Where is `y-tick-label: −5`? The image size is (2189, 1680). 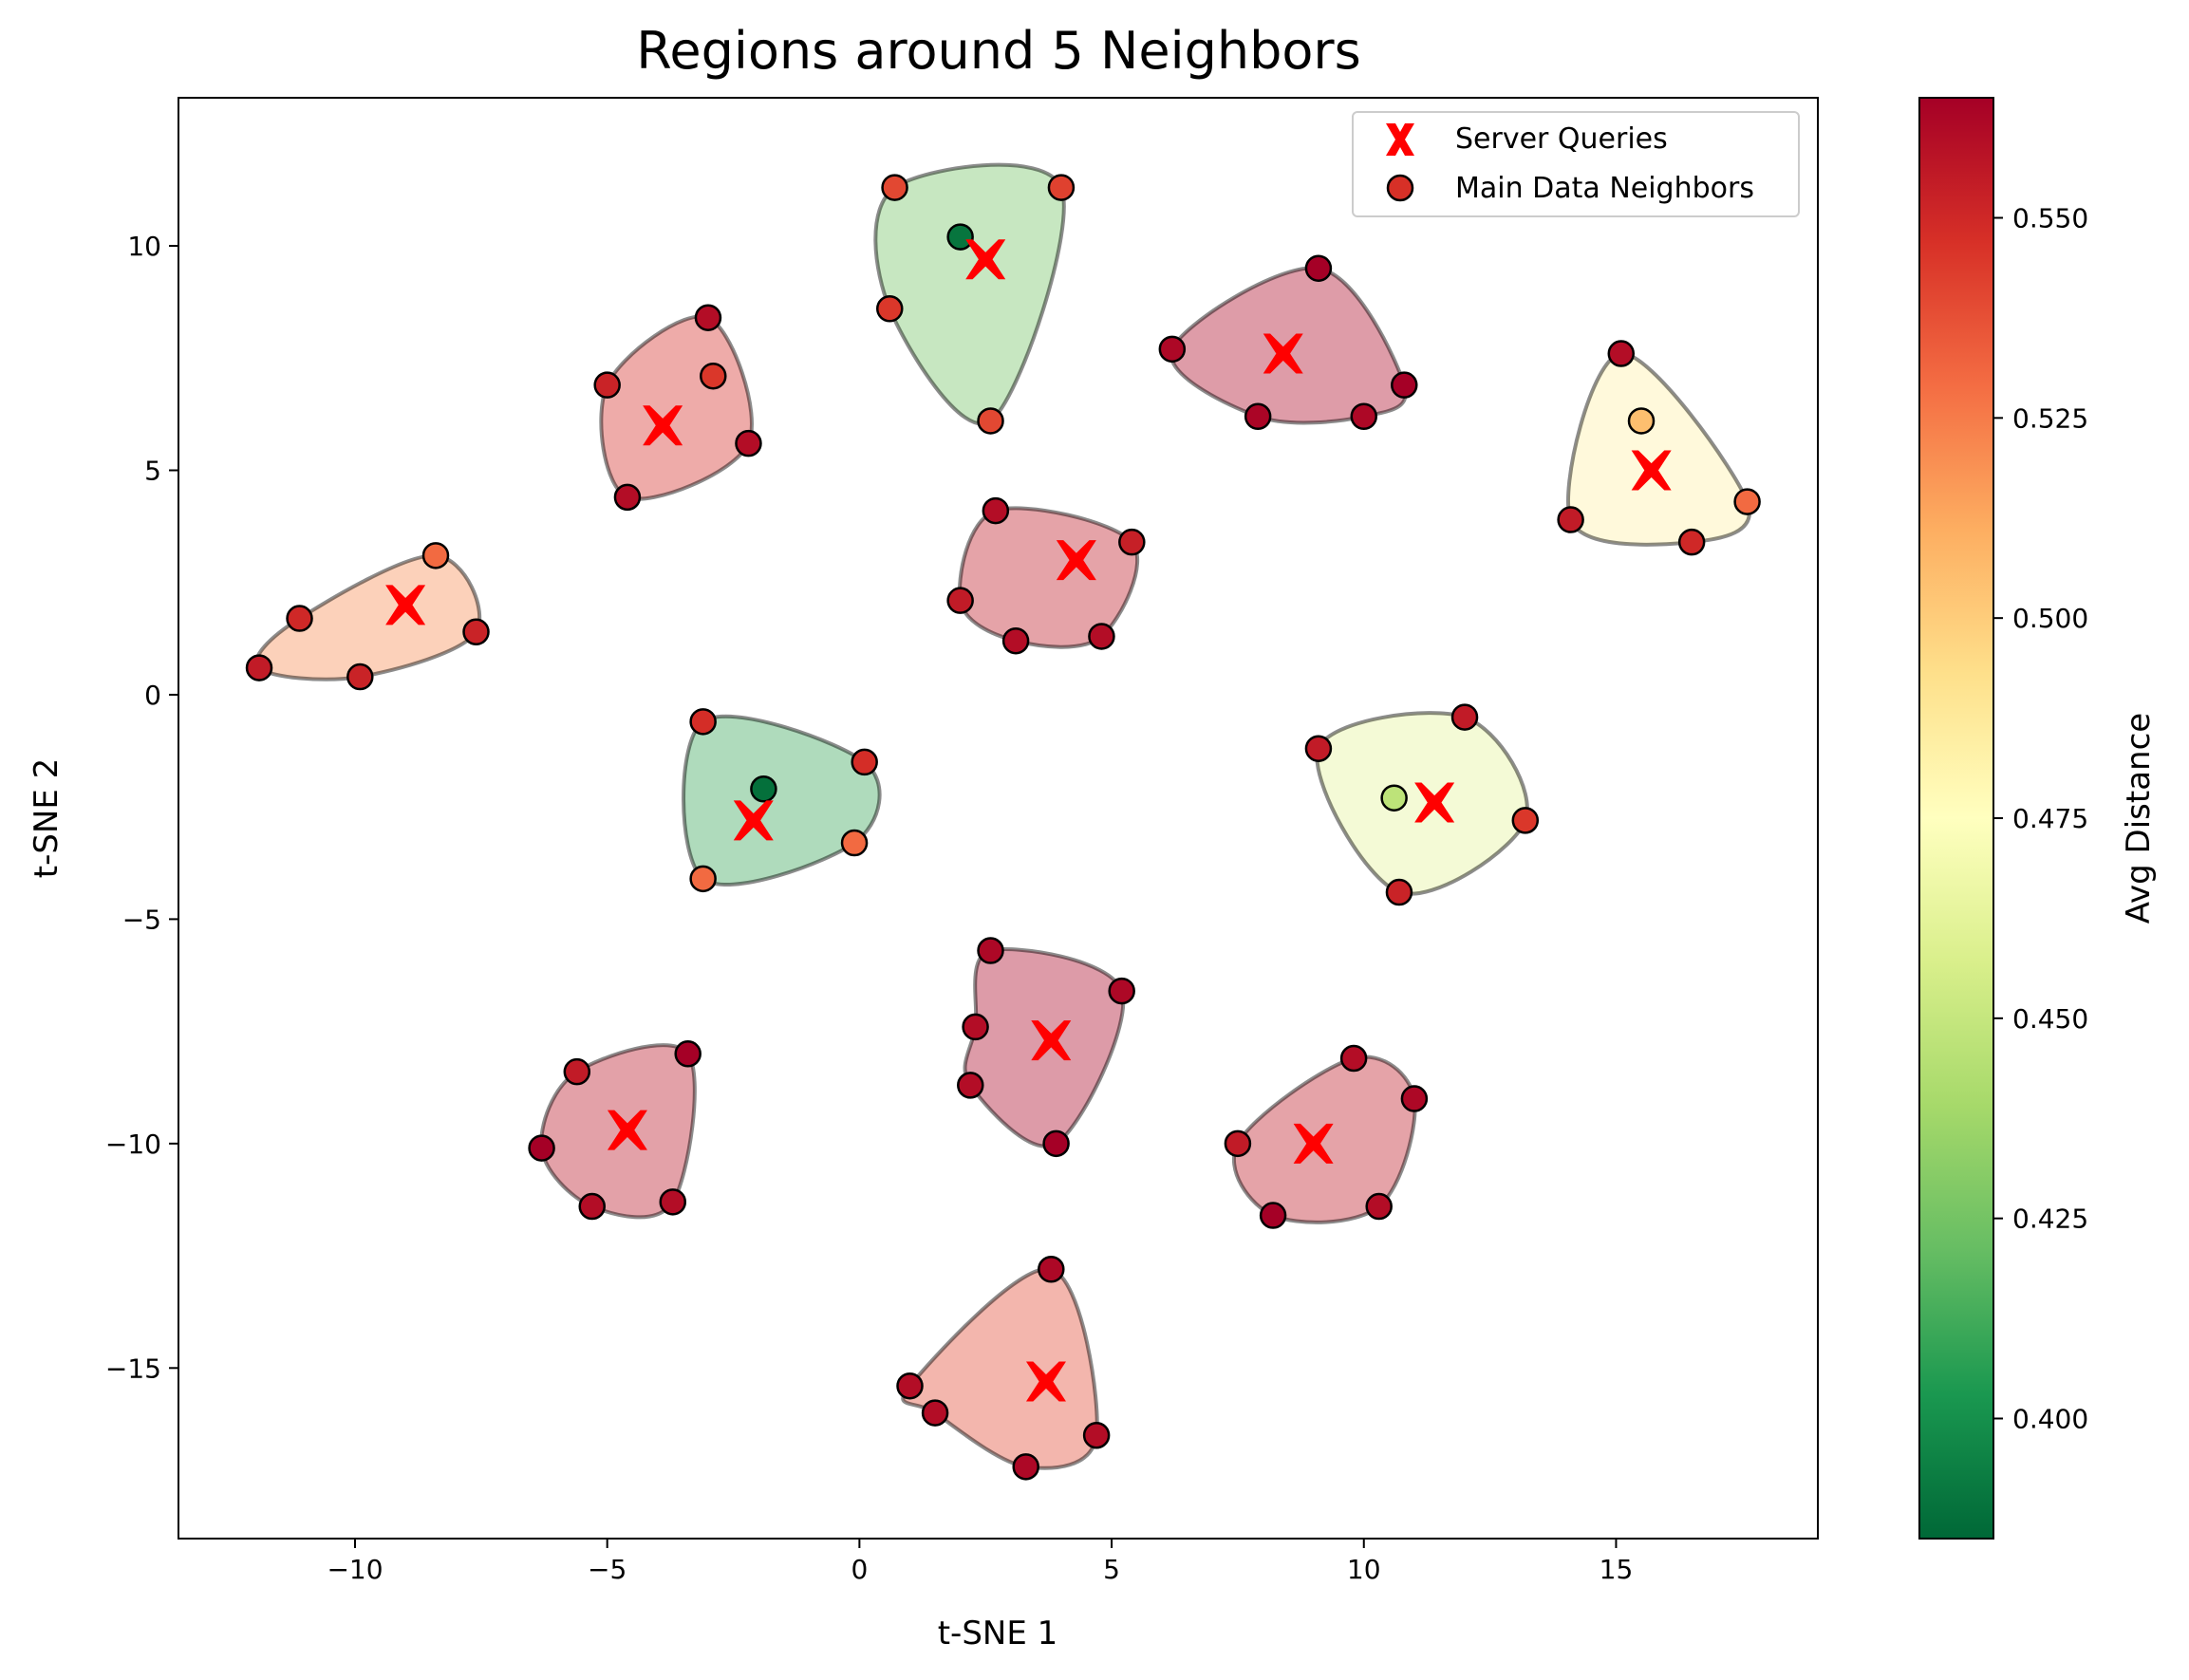 y-tick-label: −5 is located at coordinates (141, 919).